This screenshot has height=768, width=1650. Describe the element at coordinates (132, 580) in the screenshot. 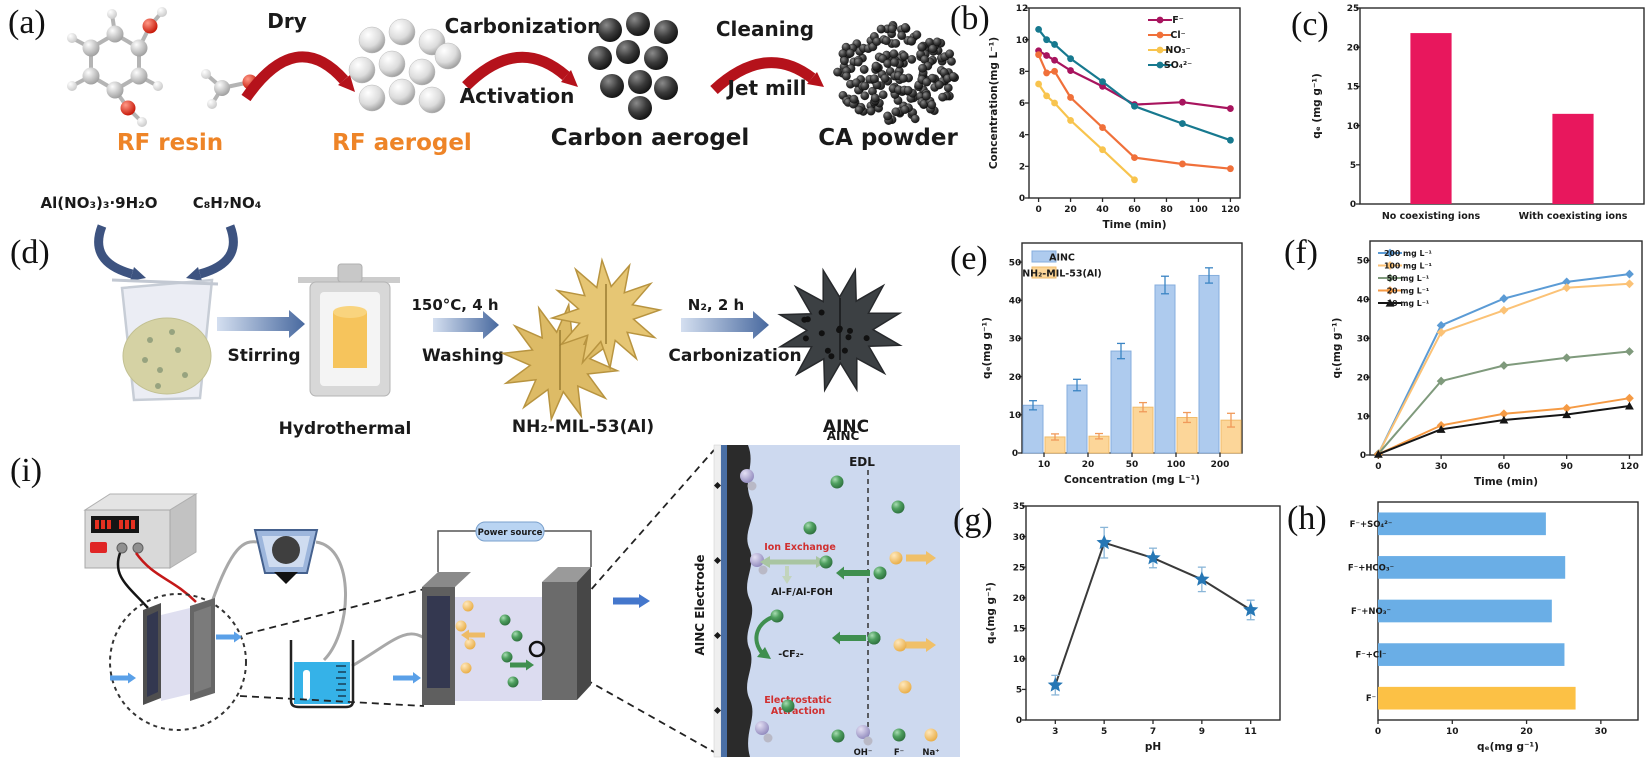

I see `black-wire` at that location.